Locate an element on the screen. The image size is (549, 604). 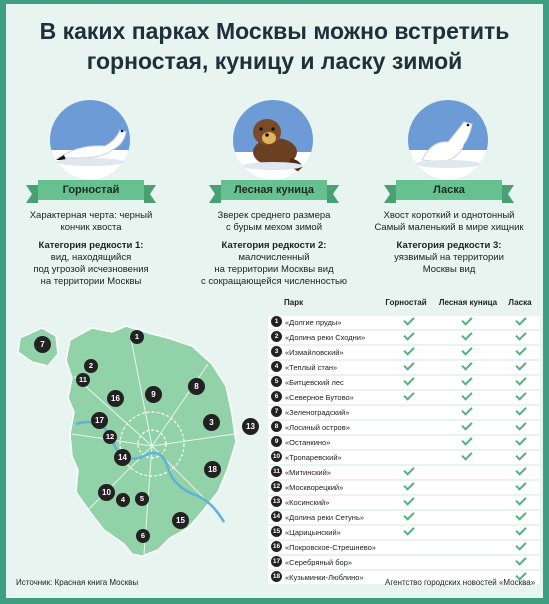
table-row: 18 «Кузьминки-Люблино» is located at coordinates (404, 576).